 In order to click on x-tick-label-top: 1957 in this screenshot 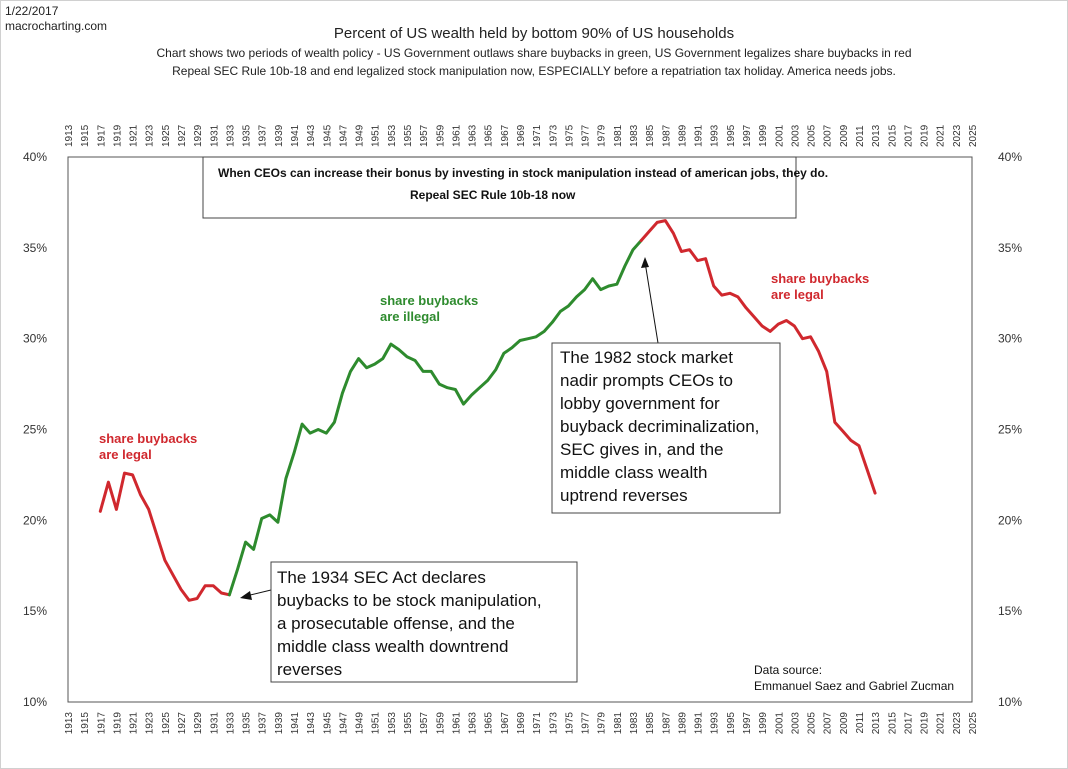, I will do `click(424, 135)`.